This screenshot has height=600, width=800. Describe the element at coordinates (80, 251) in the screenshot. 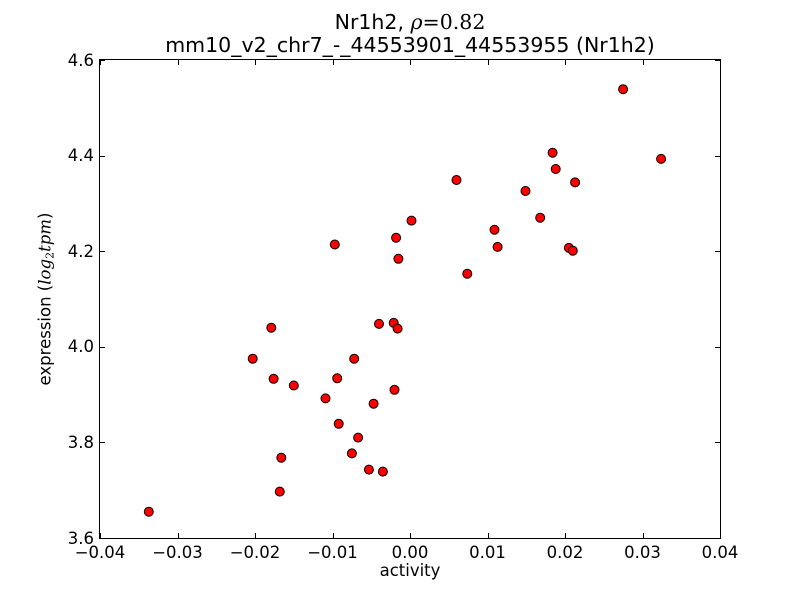

I see `y-tick-label: 4.2` at that location.